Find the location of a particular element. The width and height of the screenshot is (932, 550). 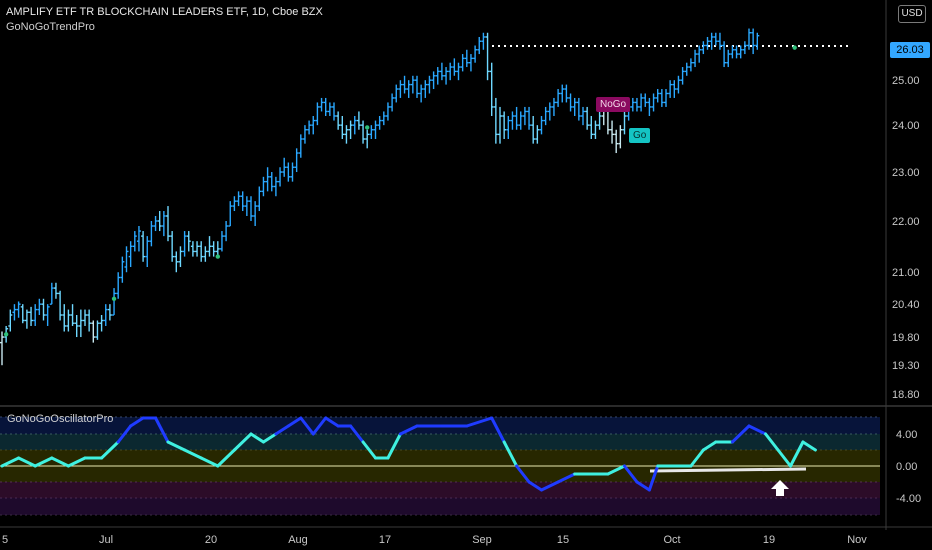

currency-button: USD is located at coordinates (912, 14).